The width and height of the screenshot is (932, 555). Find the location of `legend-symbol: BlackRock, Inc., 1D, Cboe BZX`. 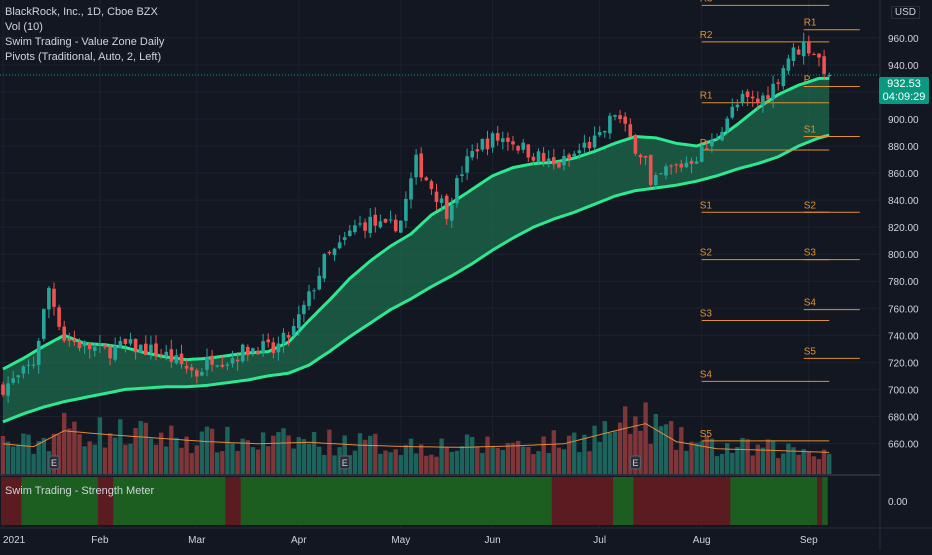

legend-symbol: BlackRock, Inc., 1D, Cboe BZX is located at coordinates (81, 12).